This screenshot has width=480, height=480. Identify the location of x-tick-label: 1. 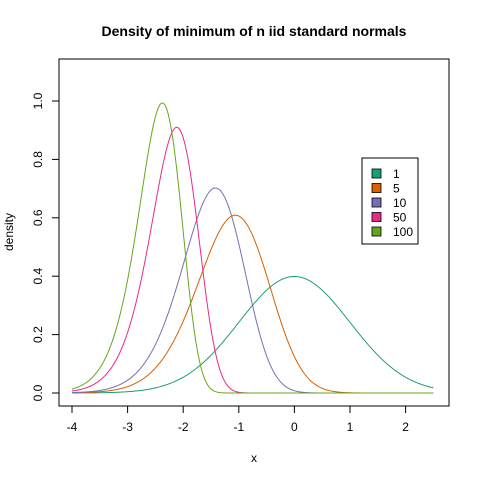
(350, 427).